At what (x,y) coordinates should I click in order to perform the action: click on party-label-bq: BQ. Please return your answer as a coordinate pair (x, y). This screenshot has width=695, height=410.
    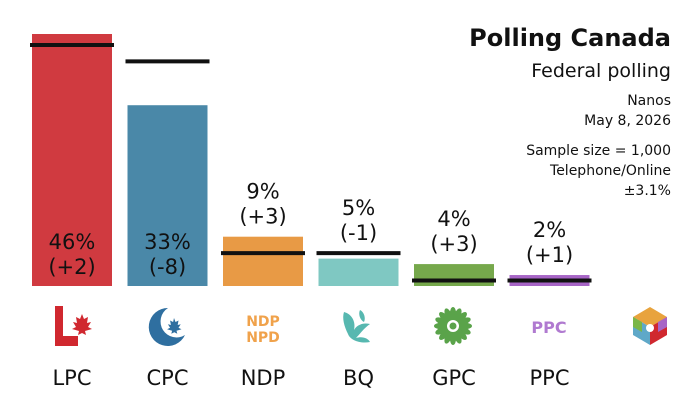
    Looking at the image, I should click on (358, 378).